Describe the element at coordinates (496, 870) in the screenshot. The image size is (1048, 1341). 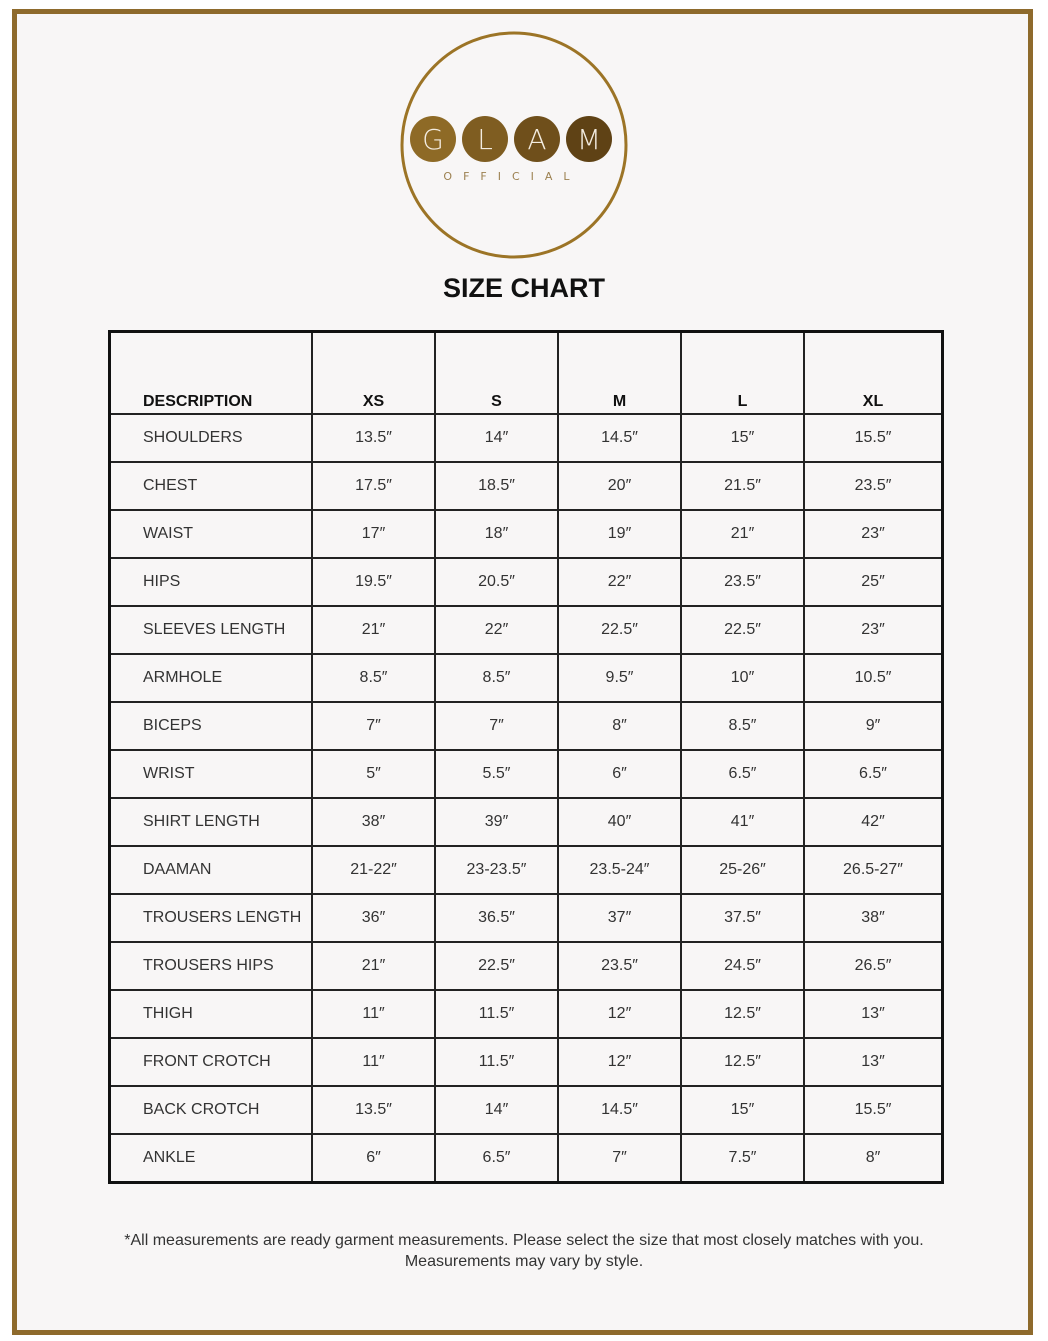
I see `measurement-value: 23-23.5″` at that location.